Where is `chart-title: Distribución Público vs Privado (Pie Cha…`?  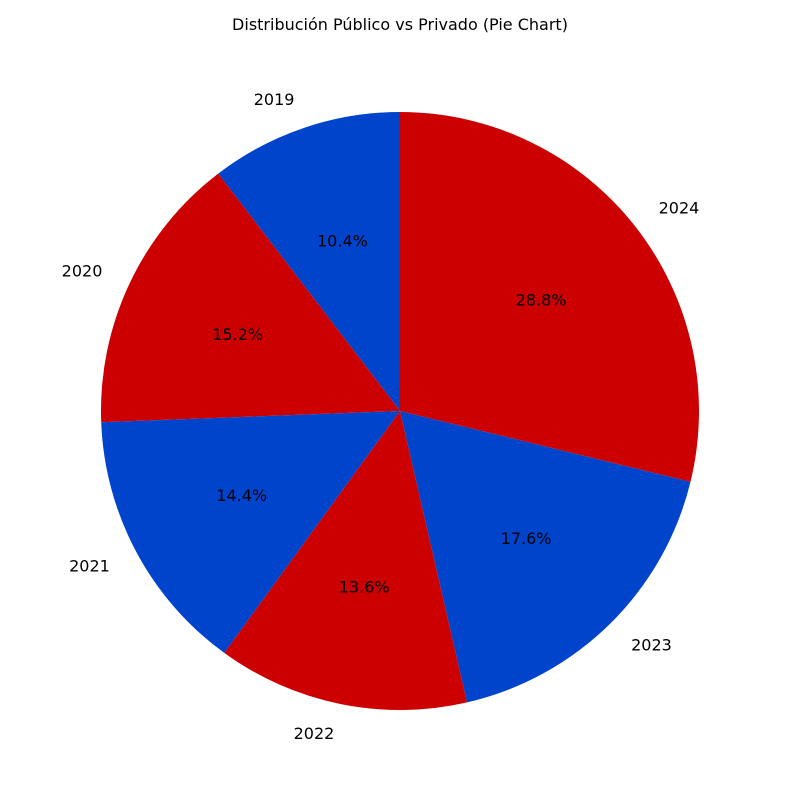 chart-title: Distribución Público vs Privado (Pie Cha… is located at coordinates (400, 24).